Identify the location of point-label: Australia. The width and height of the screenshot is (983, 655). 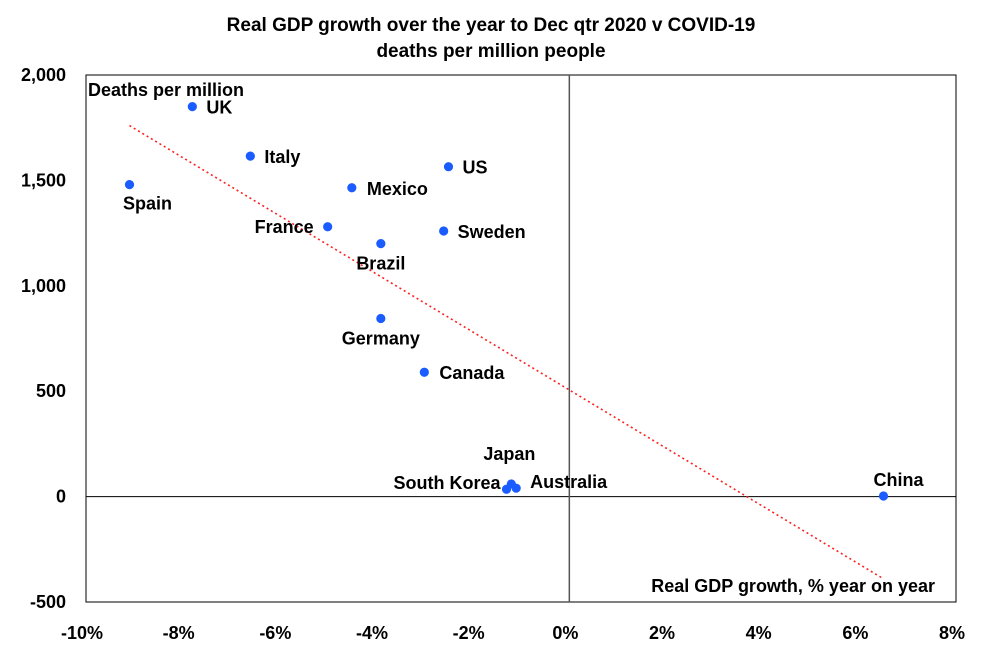
(569, 482).